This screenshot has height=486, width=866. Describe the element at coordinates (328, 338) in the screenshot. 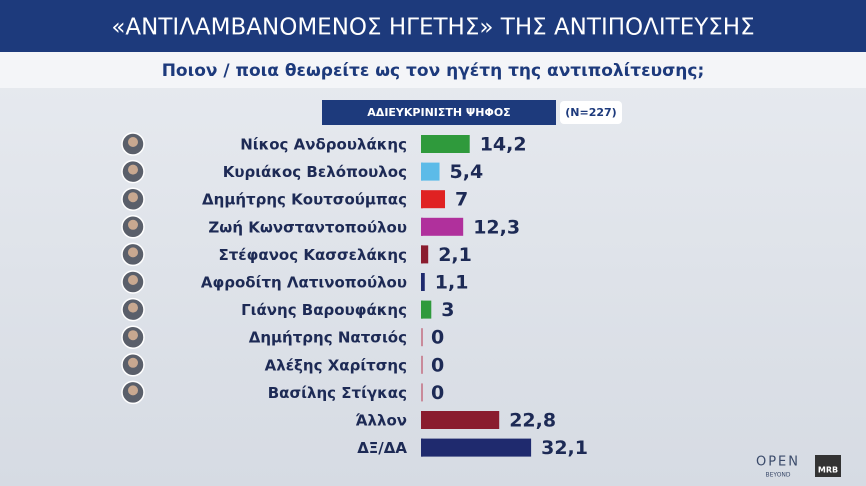

I see `category-label: Δημήτρης Νατσιός` at that location.